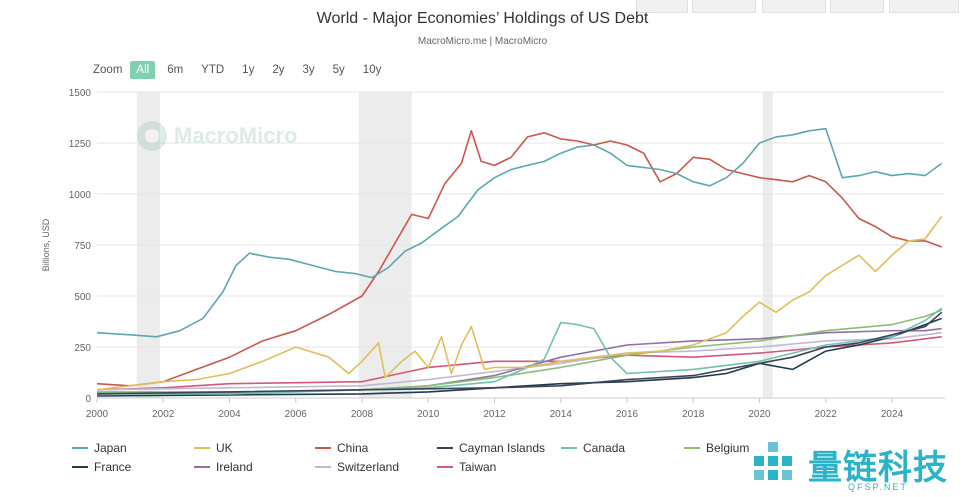 Image resolution: width=965 pixels, height=497 pixels. Describe the element at coordinates (82, 246) in the screenshot. I see `y-tick-label: 750` at that location.